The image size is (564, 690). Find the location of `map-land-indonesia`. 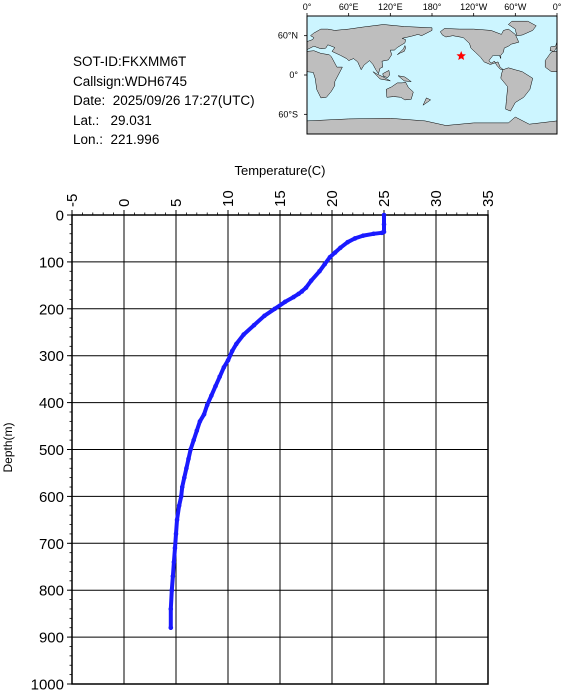

map-land-indonesia is located at coordinates (381, 76).